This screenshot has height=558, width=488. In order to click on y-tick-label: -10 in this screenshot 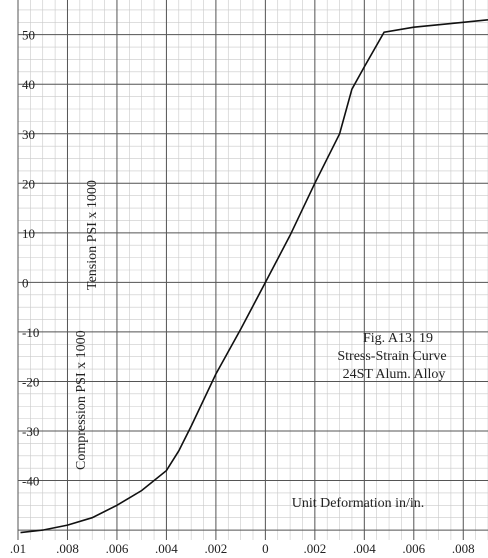, I will do `click(30, 332)`.